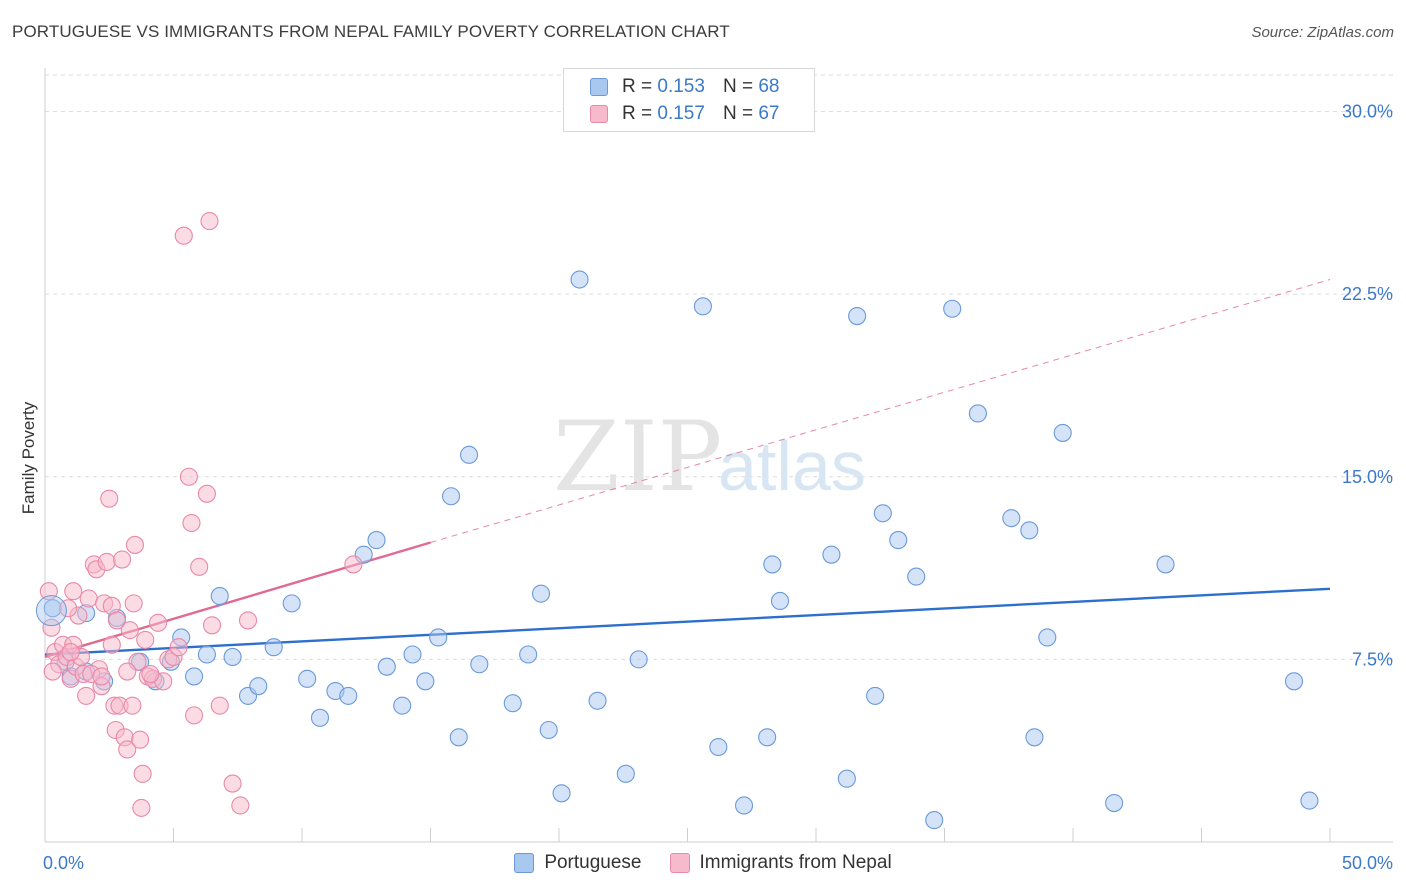  What do you see at coordinates (28, 457) in the screenshot?
I see `y-axis-label: Family Poverty` at bounding box center [28, 457].